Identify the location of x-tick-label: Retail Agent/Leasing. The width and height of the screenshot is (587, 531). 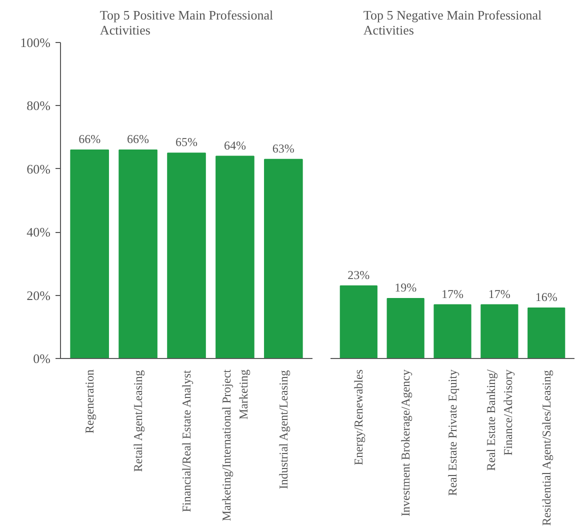
(138, 421).